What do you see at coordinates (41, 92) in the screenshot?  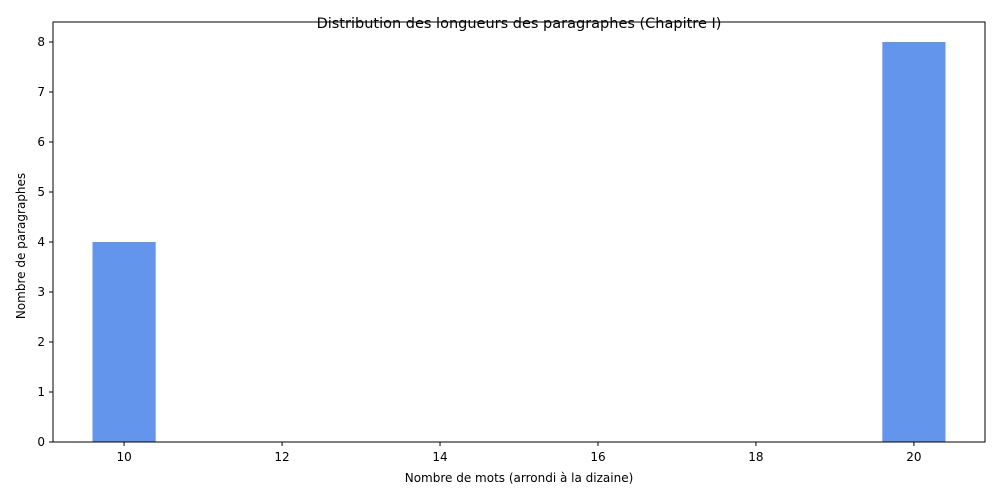 I see `y-tick-label: 7` at bounding box center [41, 92].